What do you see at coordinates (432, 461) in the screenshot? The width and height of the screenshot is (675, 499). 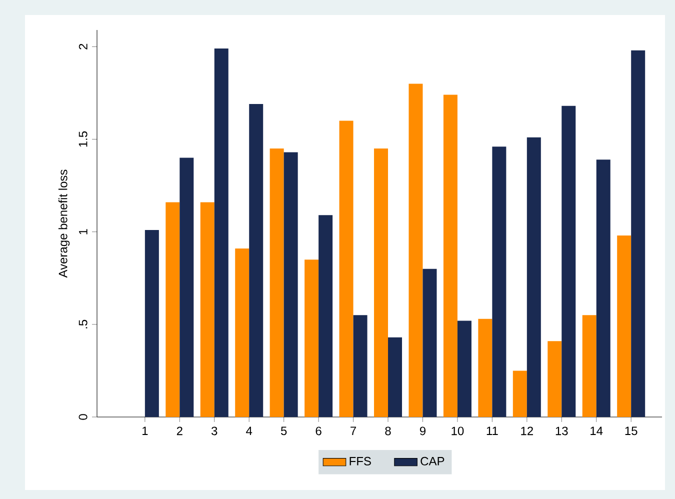 I see `legend-label: CAP` at bounding box center [432, 461].